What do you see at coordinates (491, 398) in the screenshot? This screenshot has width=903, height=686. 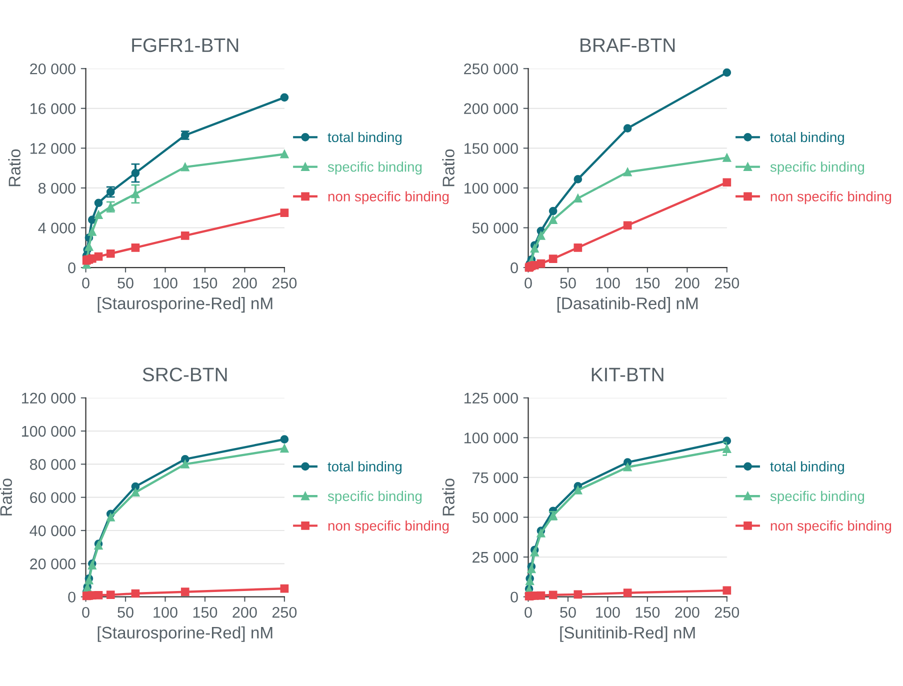 I see `y-tick-label: 125 000` at bounding box center [491, 398].